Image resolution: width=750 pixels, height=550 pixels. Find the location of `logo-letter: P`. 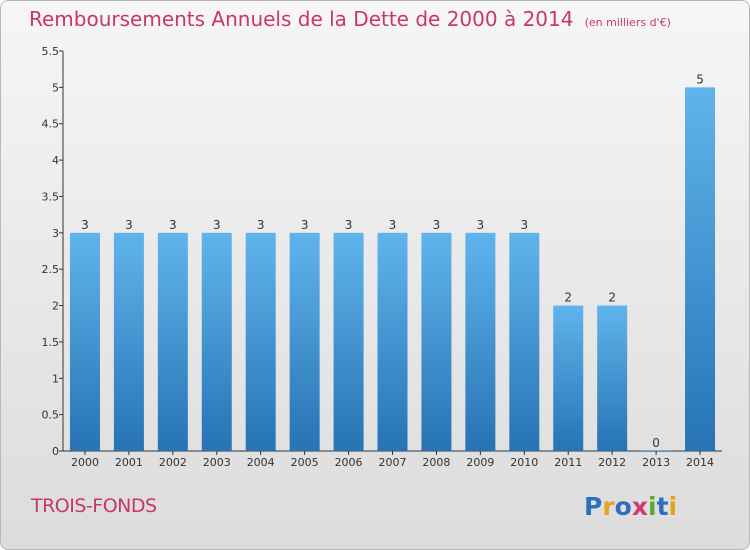

logo-letter: P is located at coordinates (593, 506).